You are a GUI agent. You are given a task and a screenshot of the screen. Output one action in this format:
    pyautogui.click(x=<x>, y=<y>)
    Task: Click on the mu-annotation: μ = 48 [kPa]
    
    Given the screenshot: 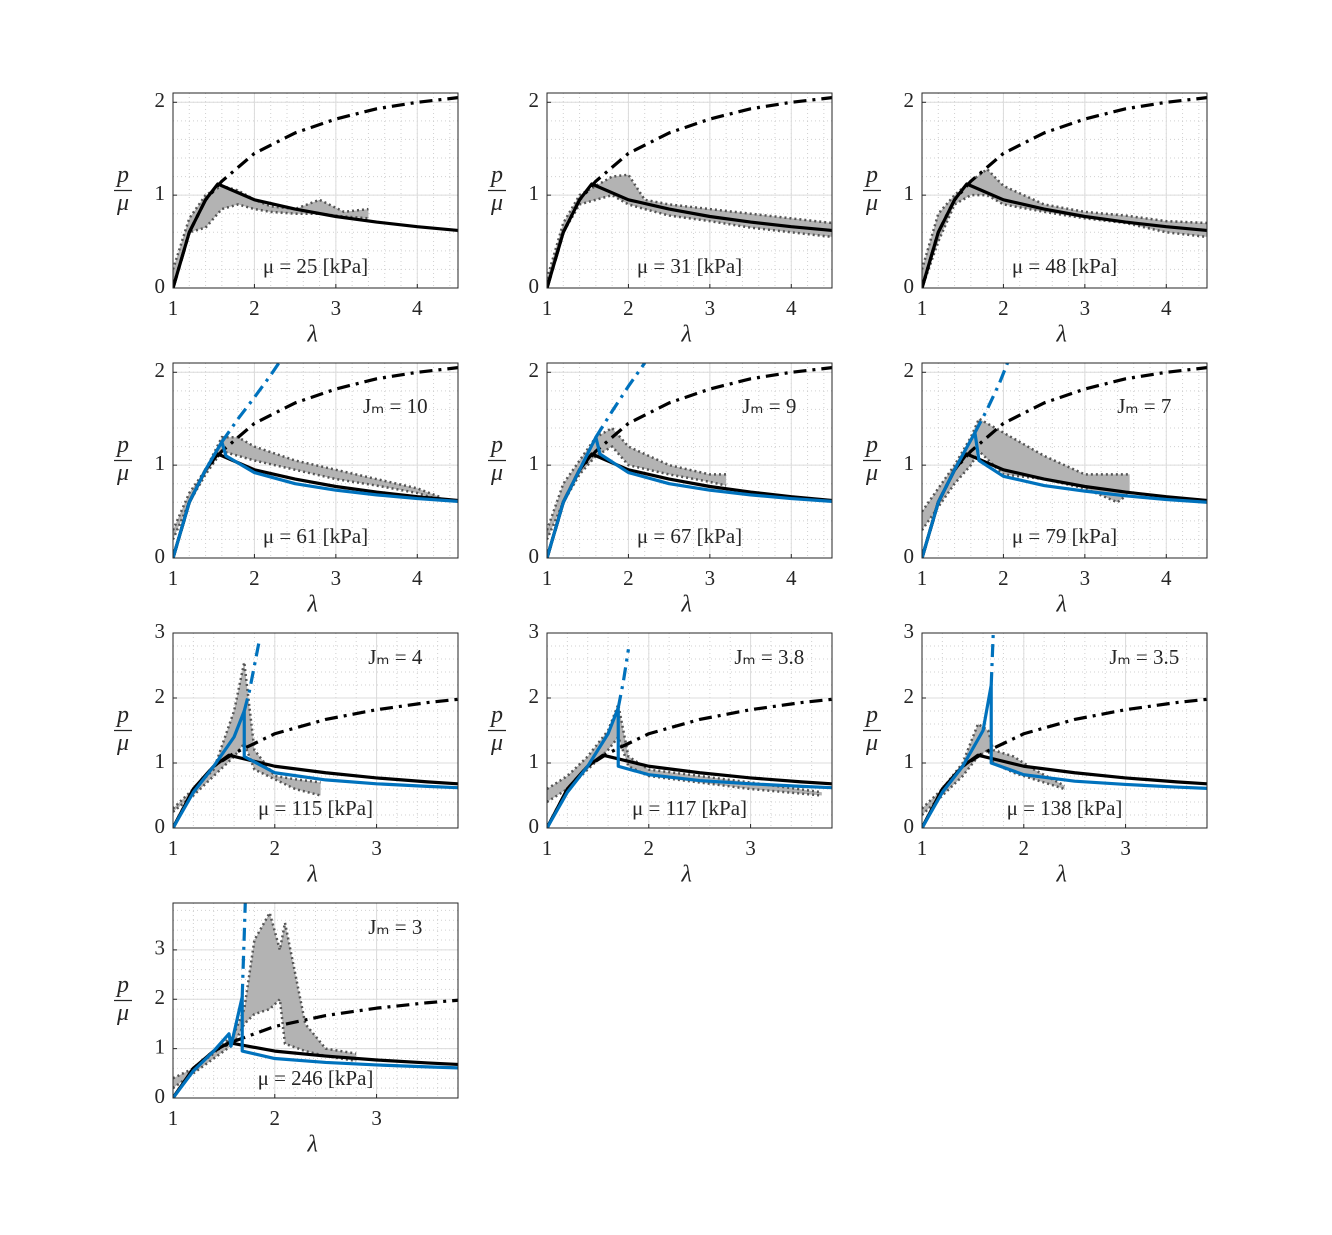 What is the action you would take?
    pyautogui.click(x=1064, y=266)
    